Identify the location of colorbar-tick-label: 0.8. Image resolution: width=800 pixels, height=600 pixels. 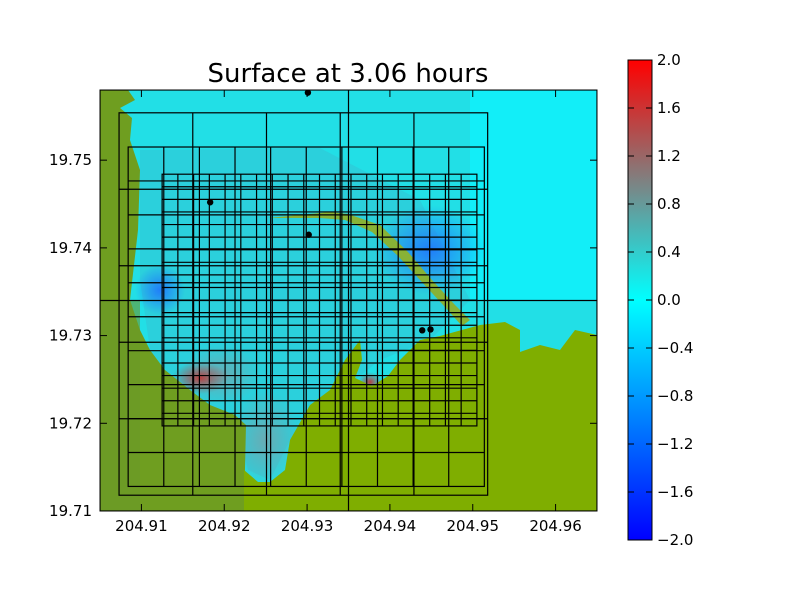
(669, 204).